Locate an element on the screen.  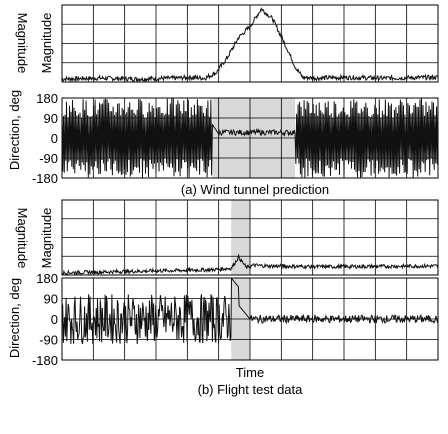
panel-b-magnitude-grid is located at coordinates (250, 237).